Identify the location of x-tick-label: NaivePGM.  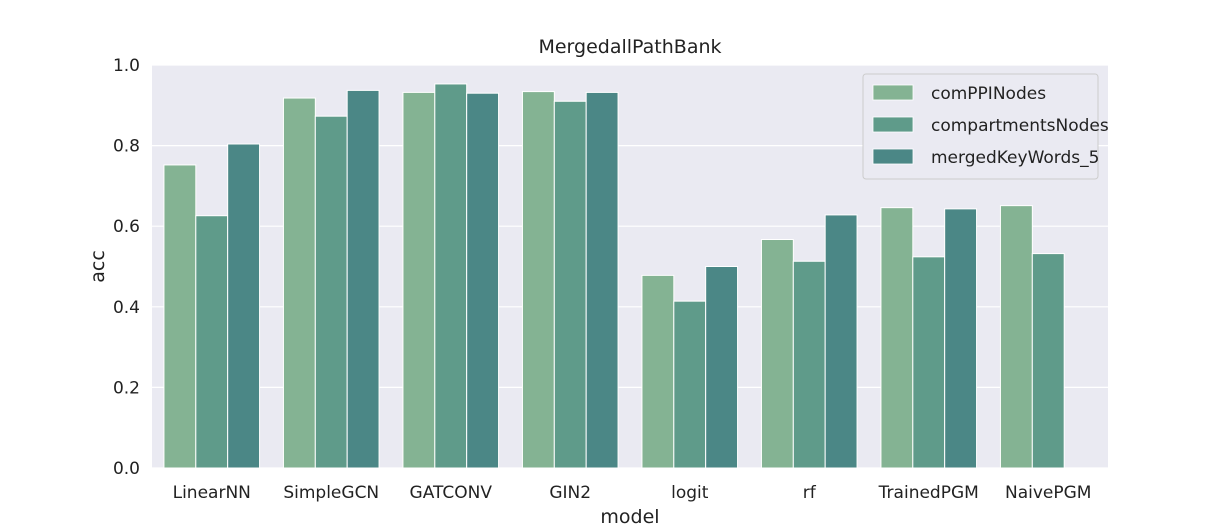
(1048, 493).